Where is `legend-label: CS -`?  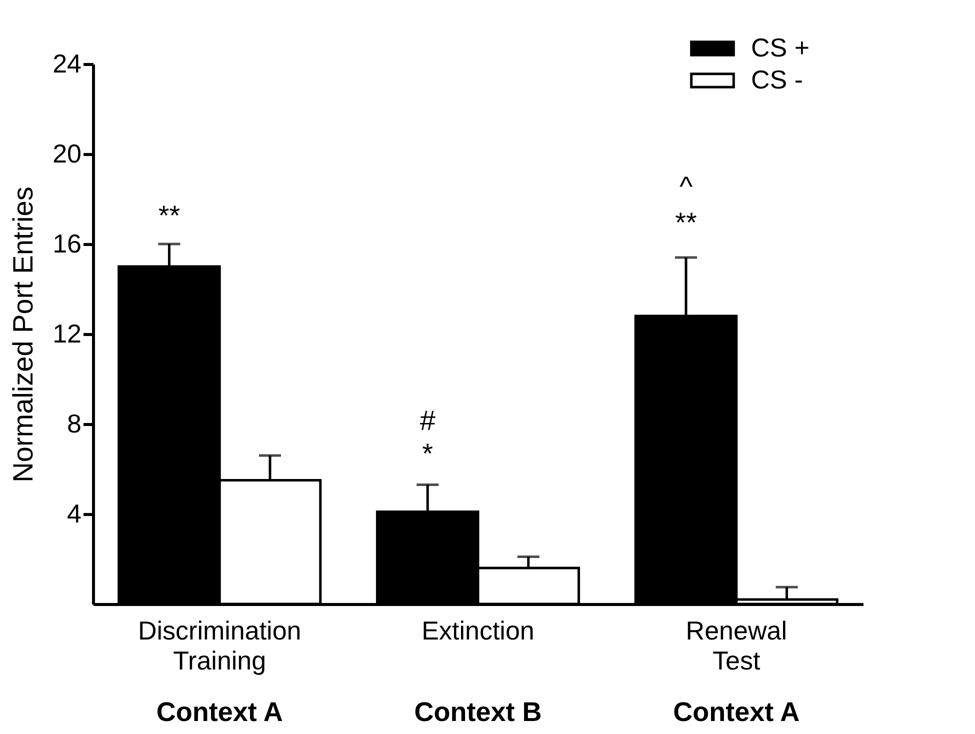
legend-label: CS - is located at coordinates (777, 79).